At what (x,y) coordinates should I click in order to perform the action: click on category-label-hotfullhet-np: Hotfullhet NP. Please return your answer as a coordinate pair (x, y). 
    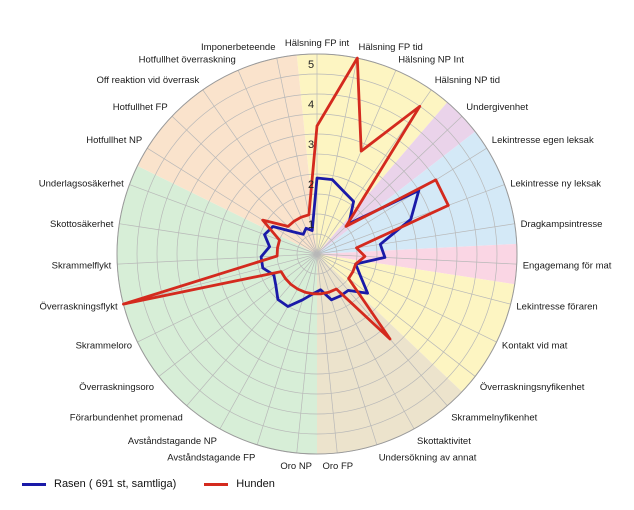
    Looking at the image, I should click on (114, 140).